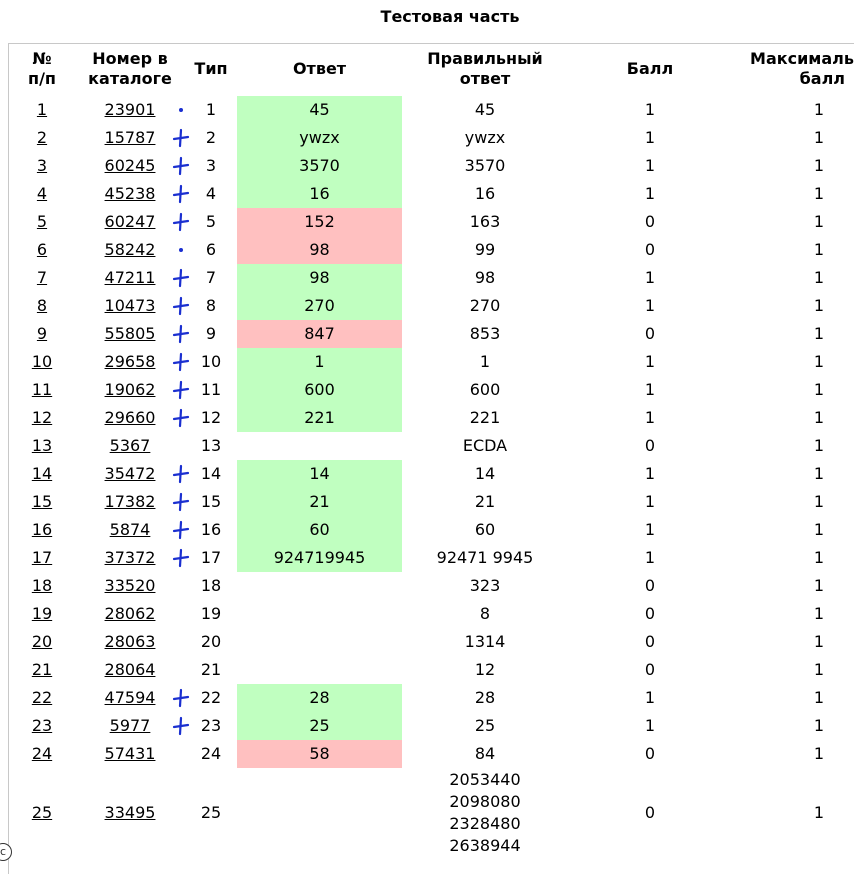  I want to click on row-number-link: 10, so click(42, 361).